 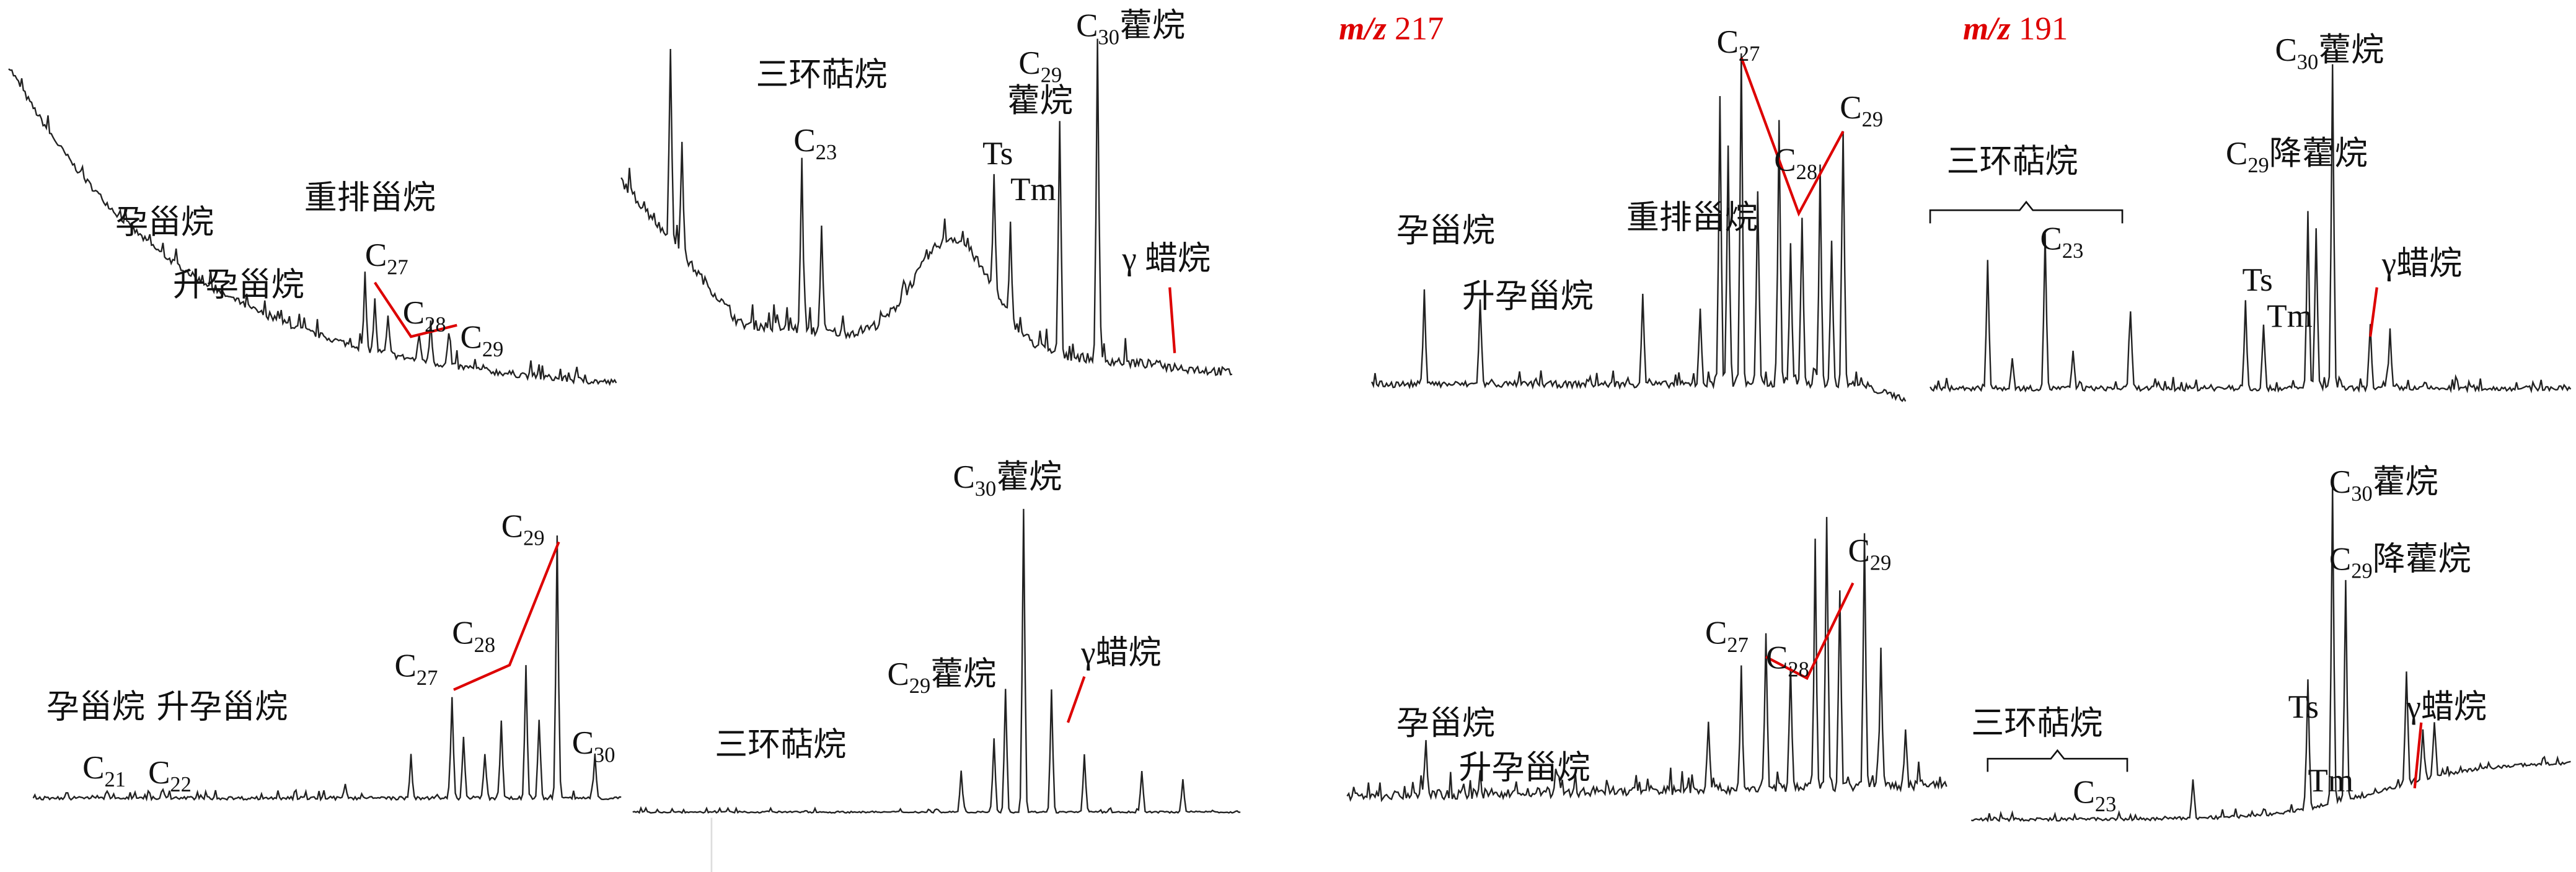 I want to click on label-text: γ 蜡烷, so click(x=1166, y=259).